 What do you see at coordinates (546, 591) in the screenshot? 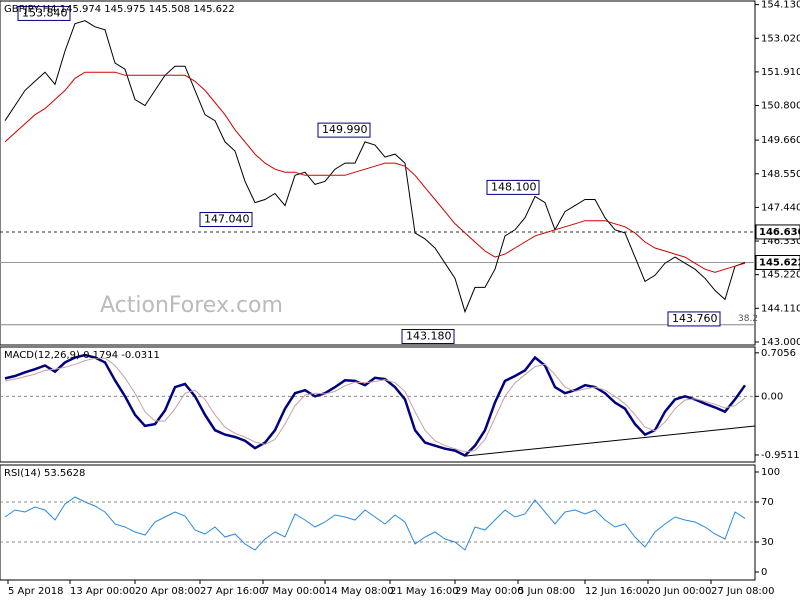
I see `x-tick-label: 5 Jun 08:00` at bounding box center [546, 591].